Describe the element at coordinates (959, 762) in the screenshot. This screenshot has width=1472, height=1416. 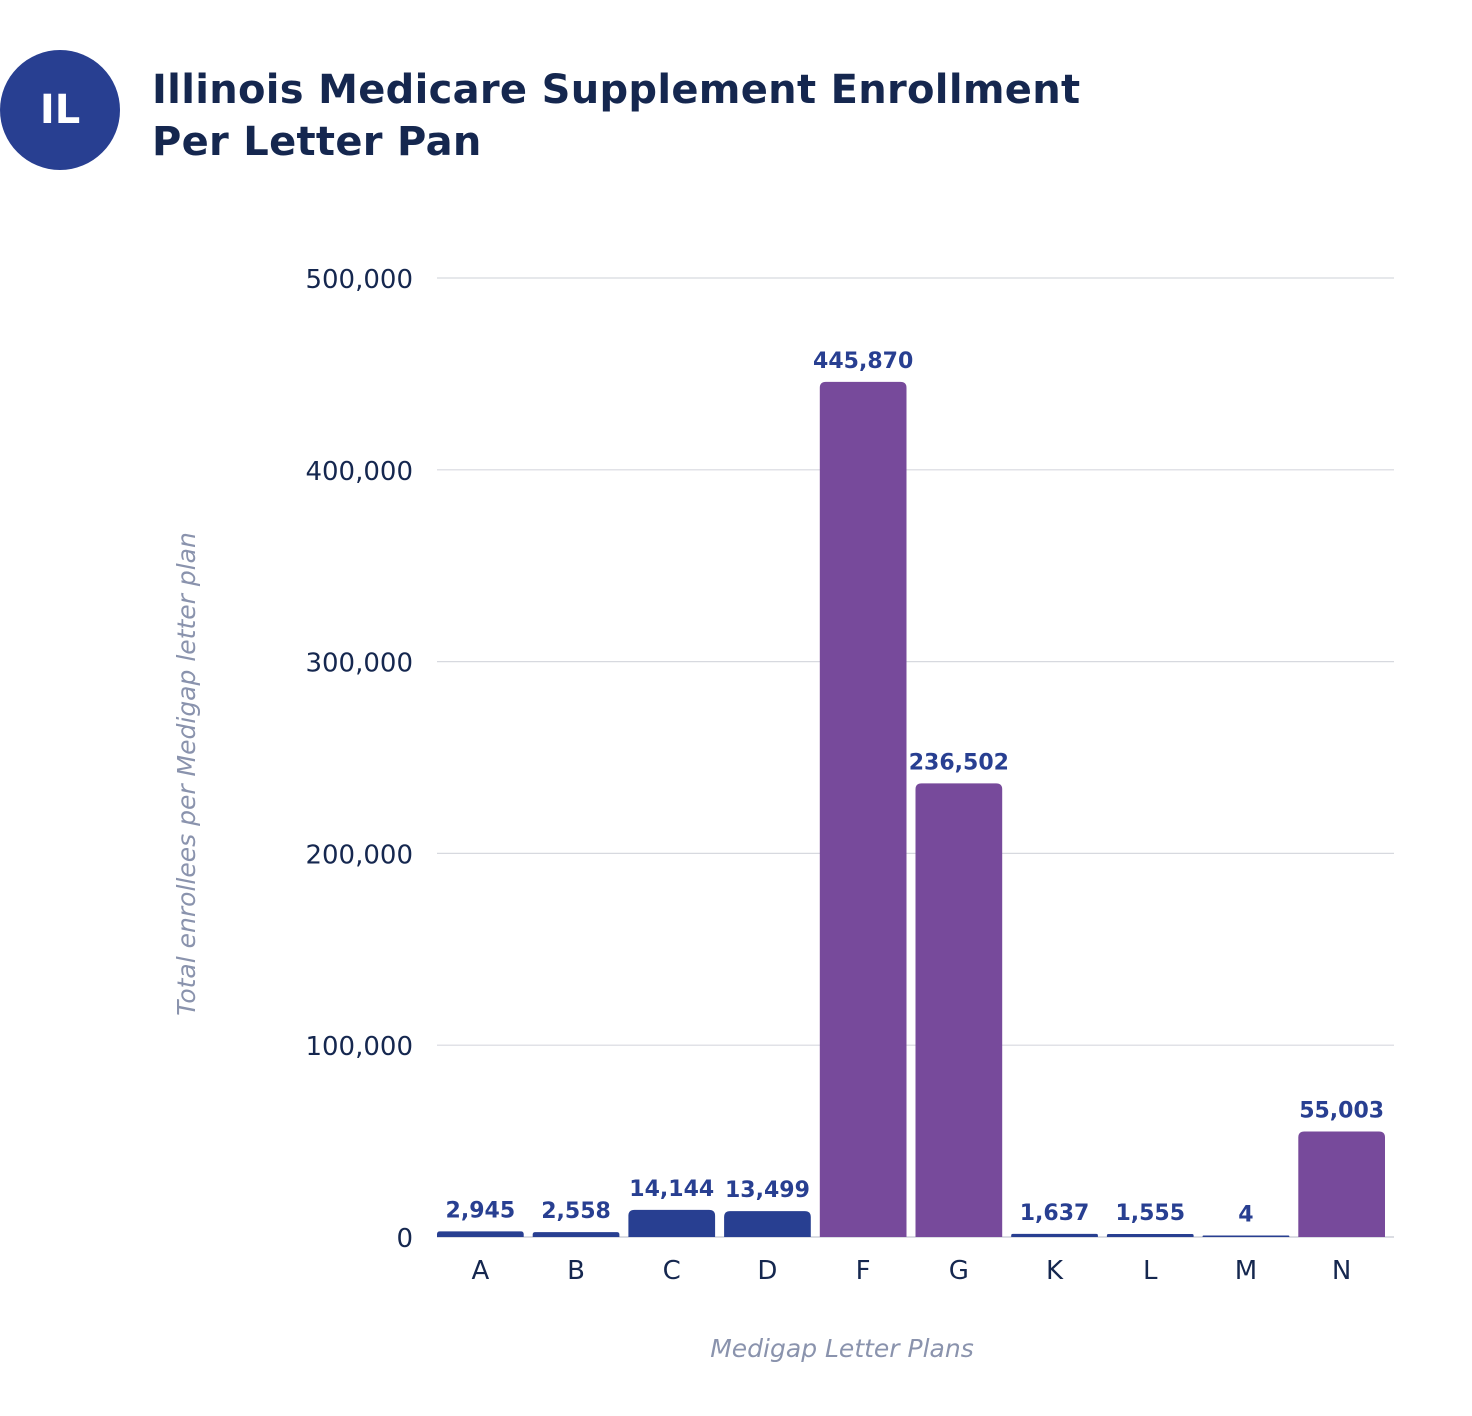
I see `data-label: 236,502` at that location.